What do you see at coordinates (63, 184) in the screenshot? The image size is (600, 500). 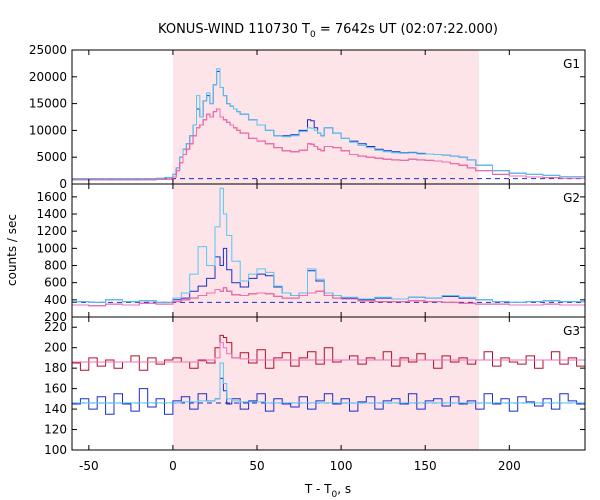 I see `y-tick-label: 0` at bounding box center [63, 184].